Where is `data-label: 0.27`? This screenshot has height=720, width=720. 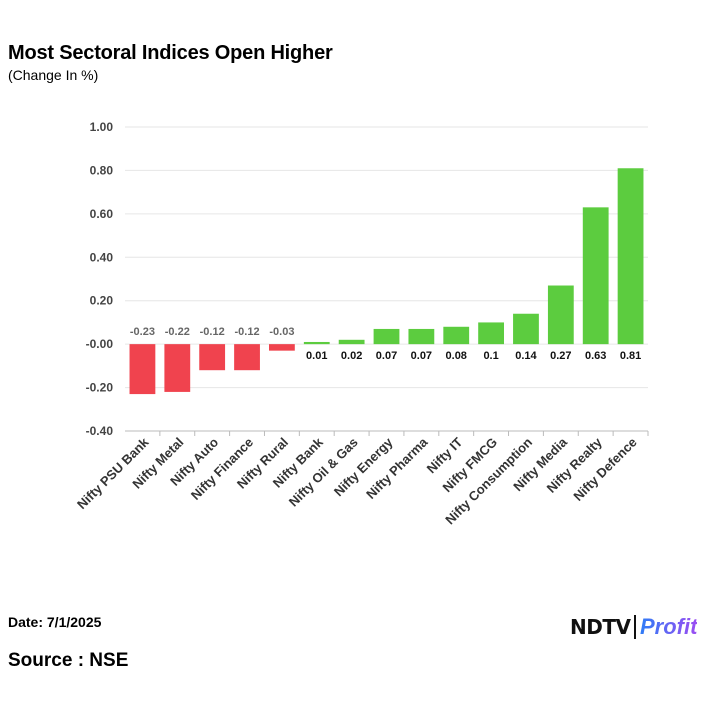
data-label: 0.27 is located at coordinates (560, 356).